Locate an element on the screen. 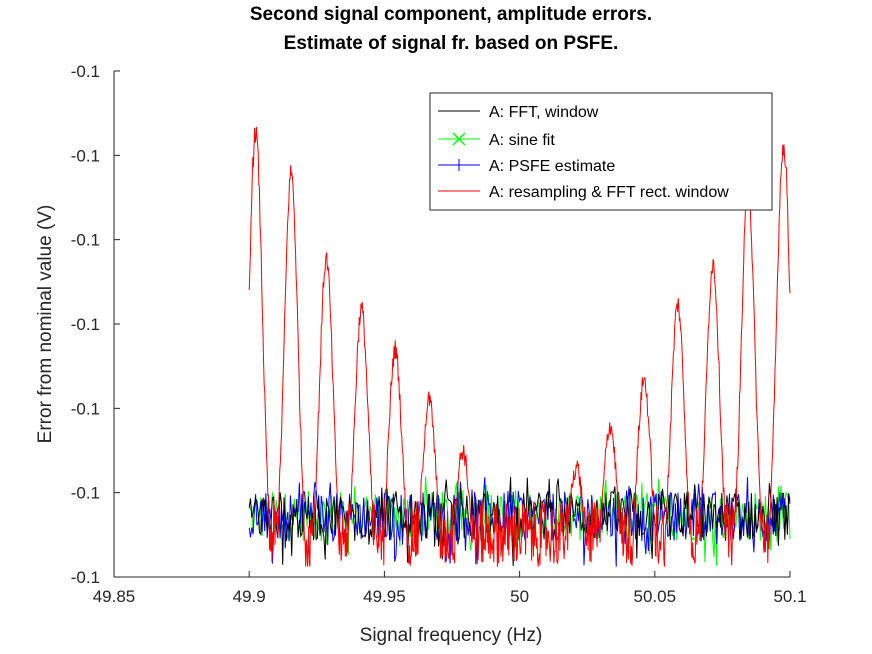 This screenshot has height=654, width=872. legend-label-3: A: PSFE estimate is located at coordinates (552, 166).